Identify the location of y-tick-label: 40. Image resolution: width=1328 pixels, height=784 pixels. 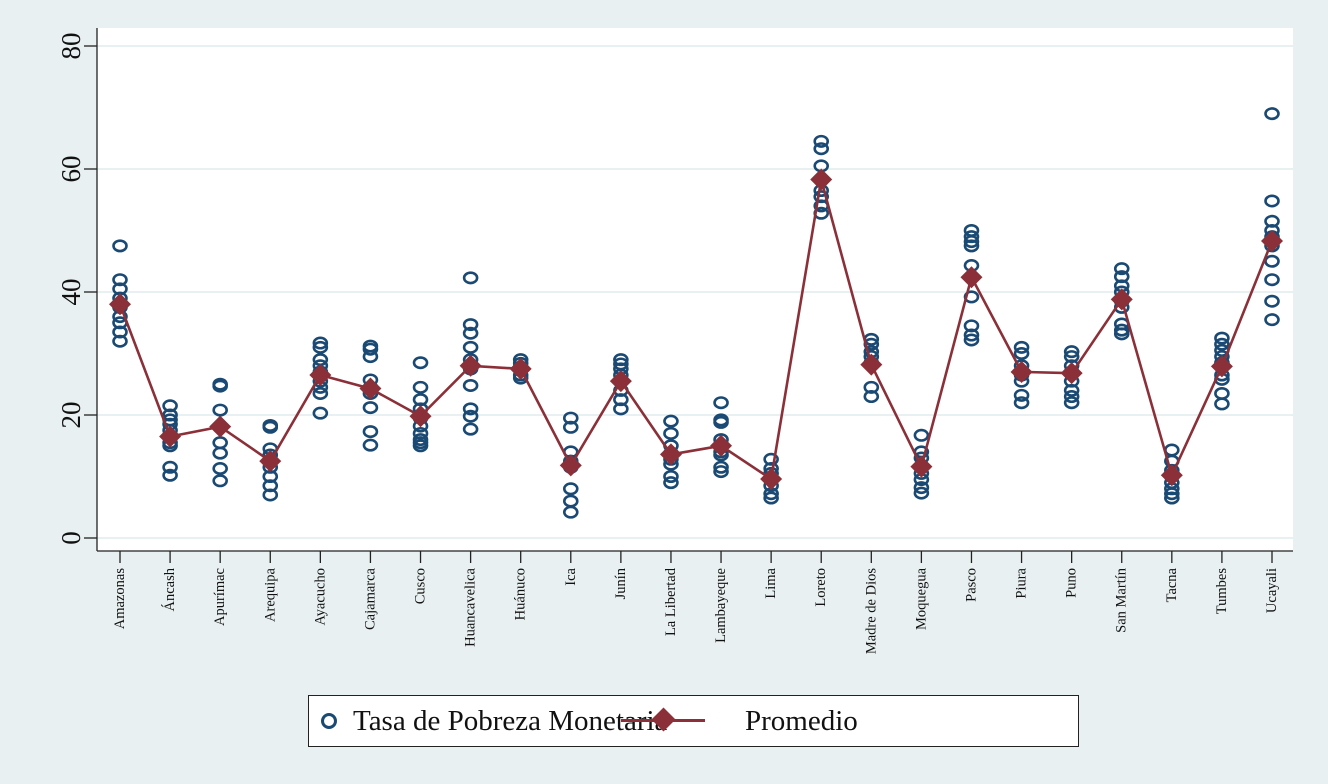
(71, 292).